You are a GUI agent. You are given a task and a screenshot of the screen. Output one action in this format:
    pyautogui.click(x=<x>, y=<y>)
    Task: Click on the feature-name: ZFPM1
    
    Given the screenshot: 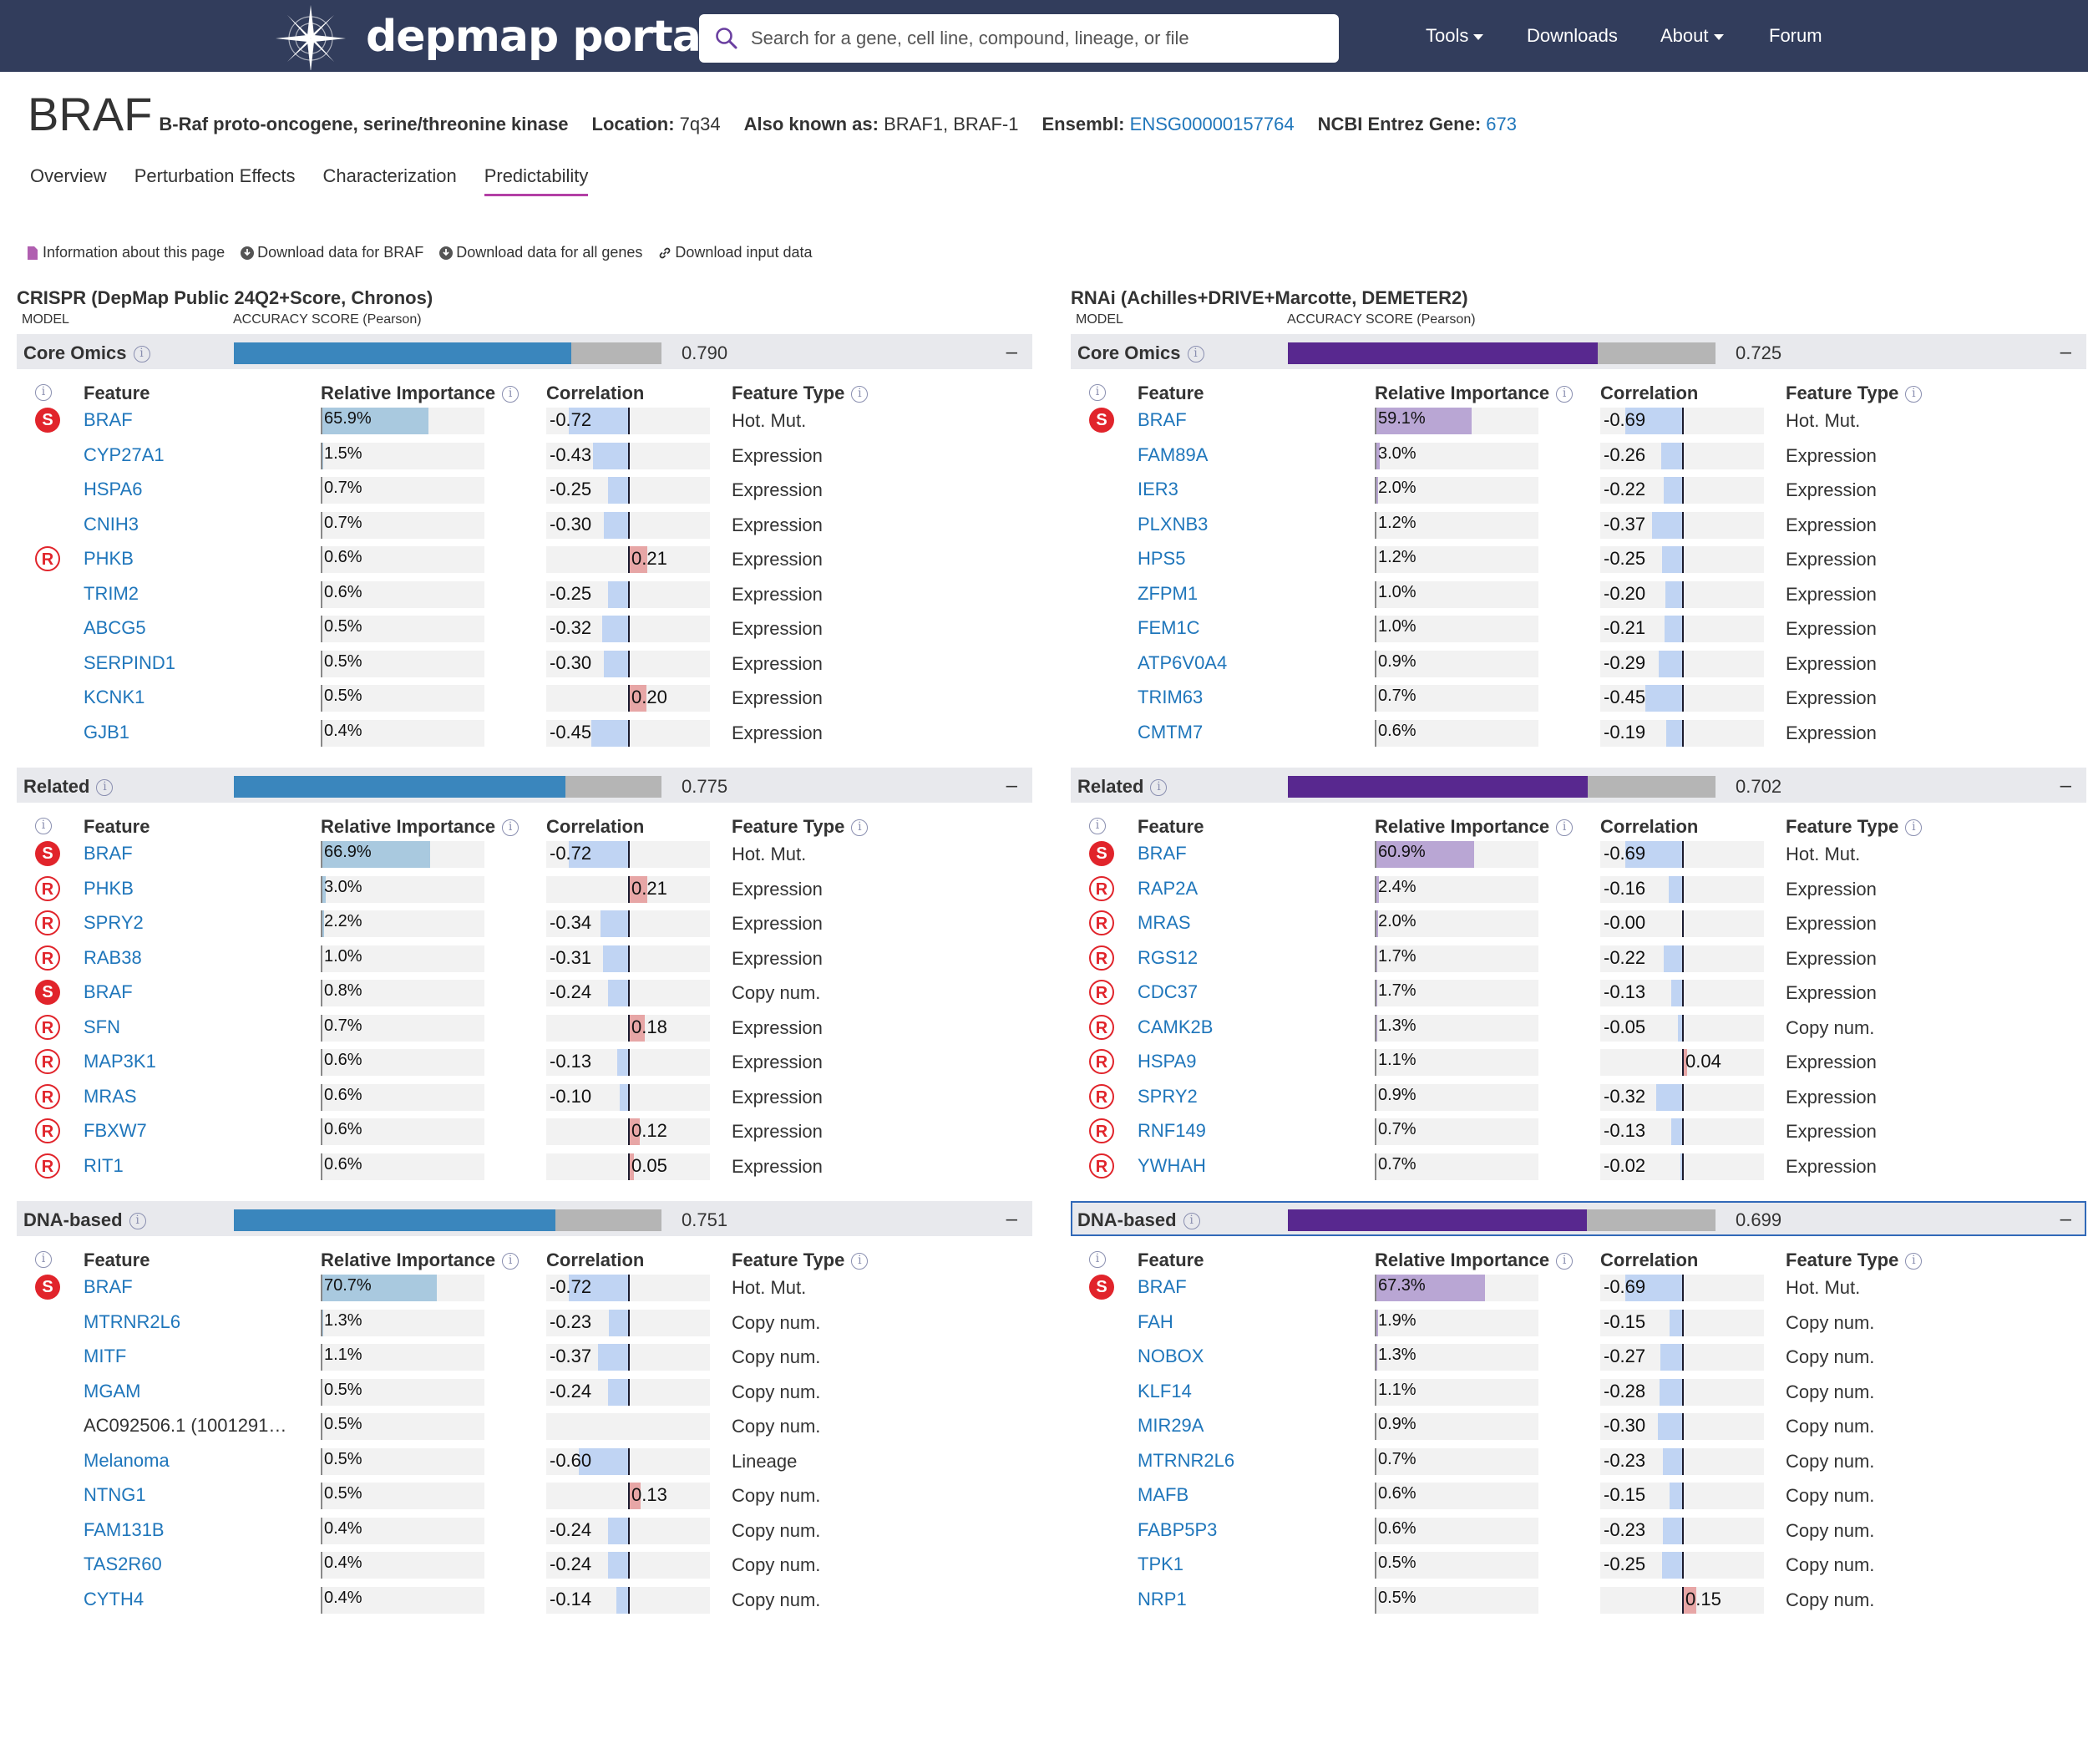 What is the action you would take?
    pyautogui.click(x=1168, y=593)
    